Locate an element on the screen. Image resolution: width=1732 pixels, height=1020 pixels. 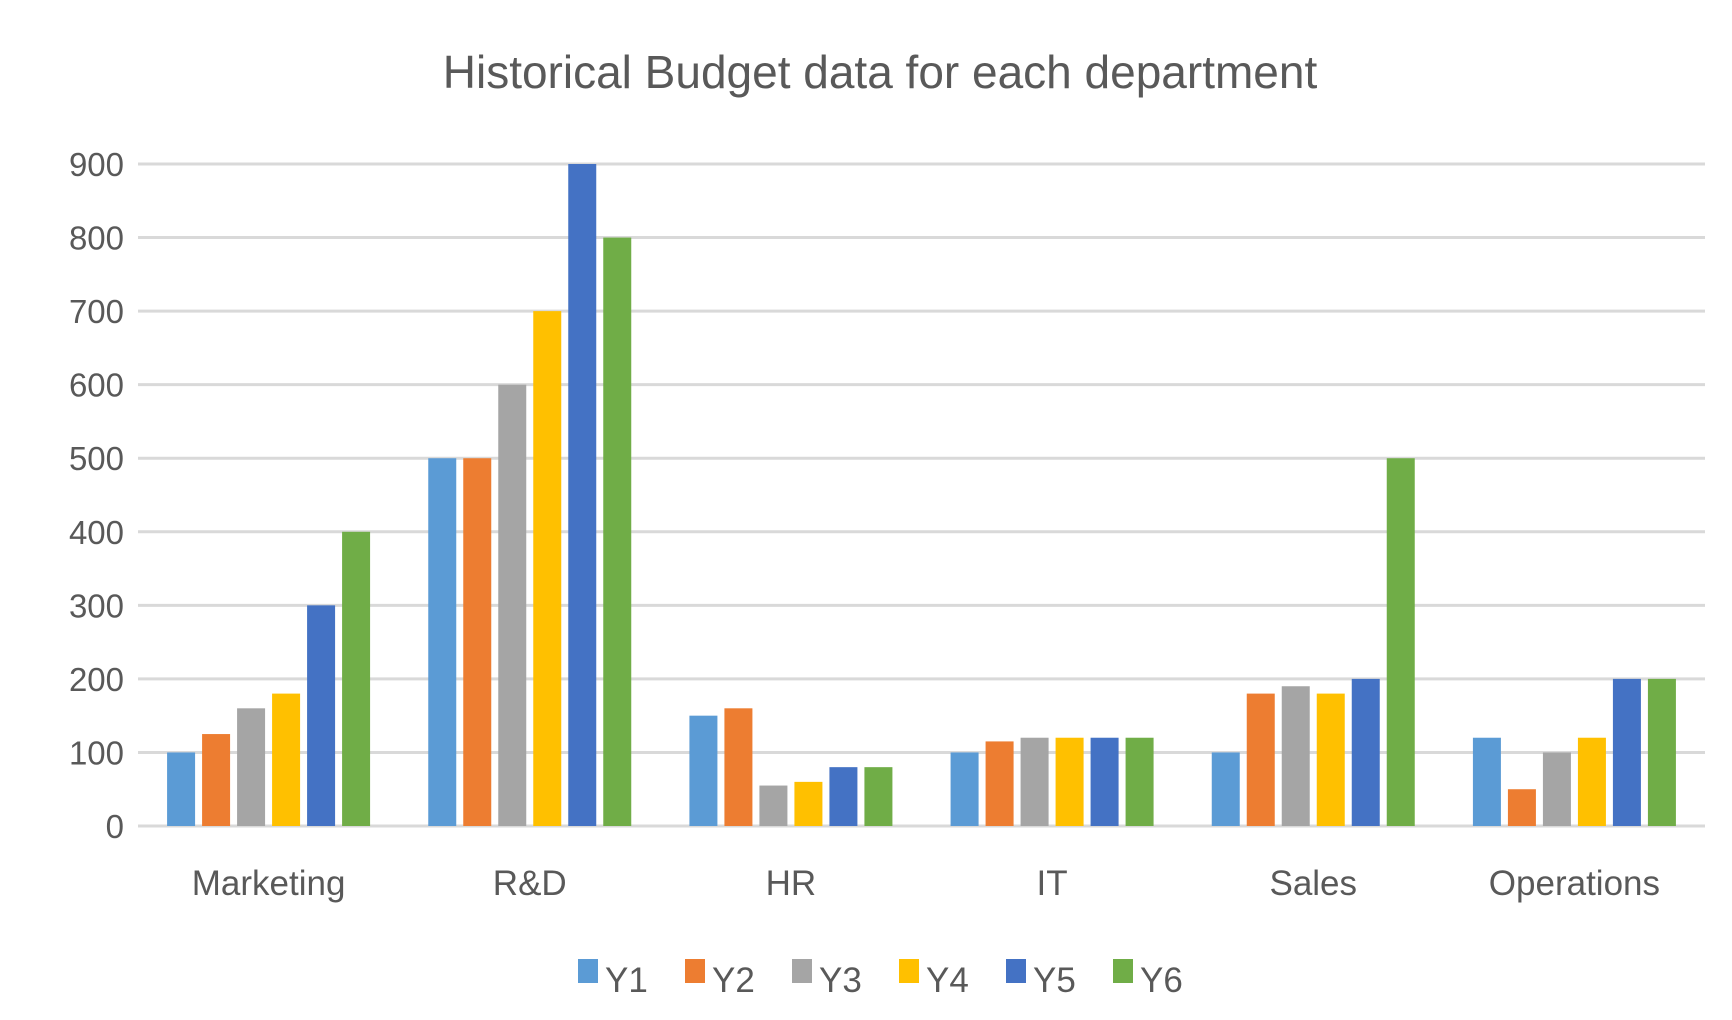
bar-operations-y3 is located at coordinates (1556, 789).